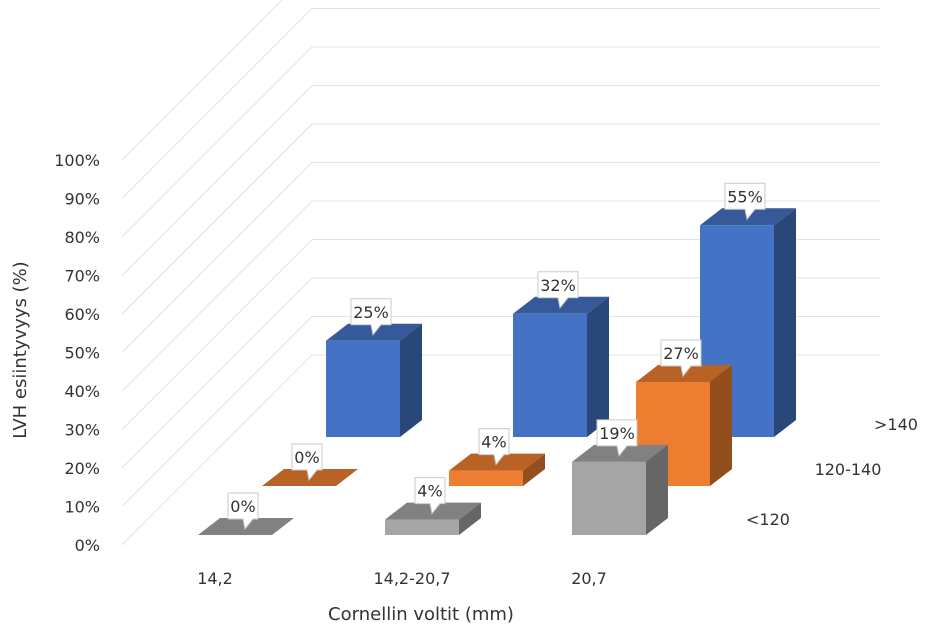 This screenshot has height=630, width=925. I want to click on grid-line, so click(202, 80).